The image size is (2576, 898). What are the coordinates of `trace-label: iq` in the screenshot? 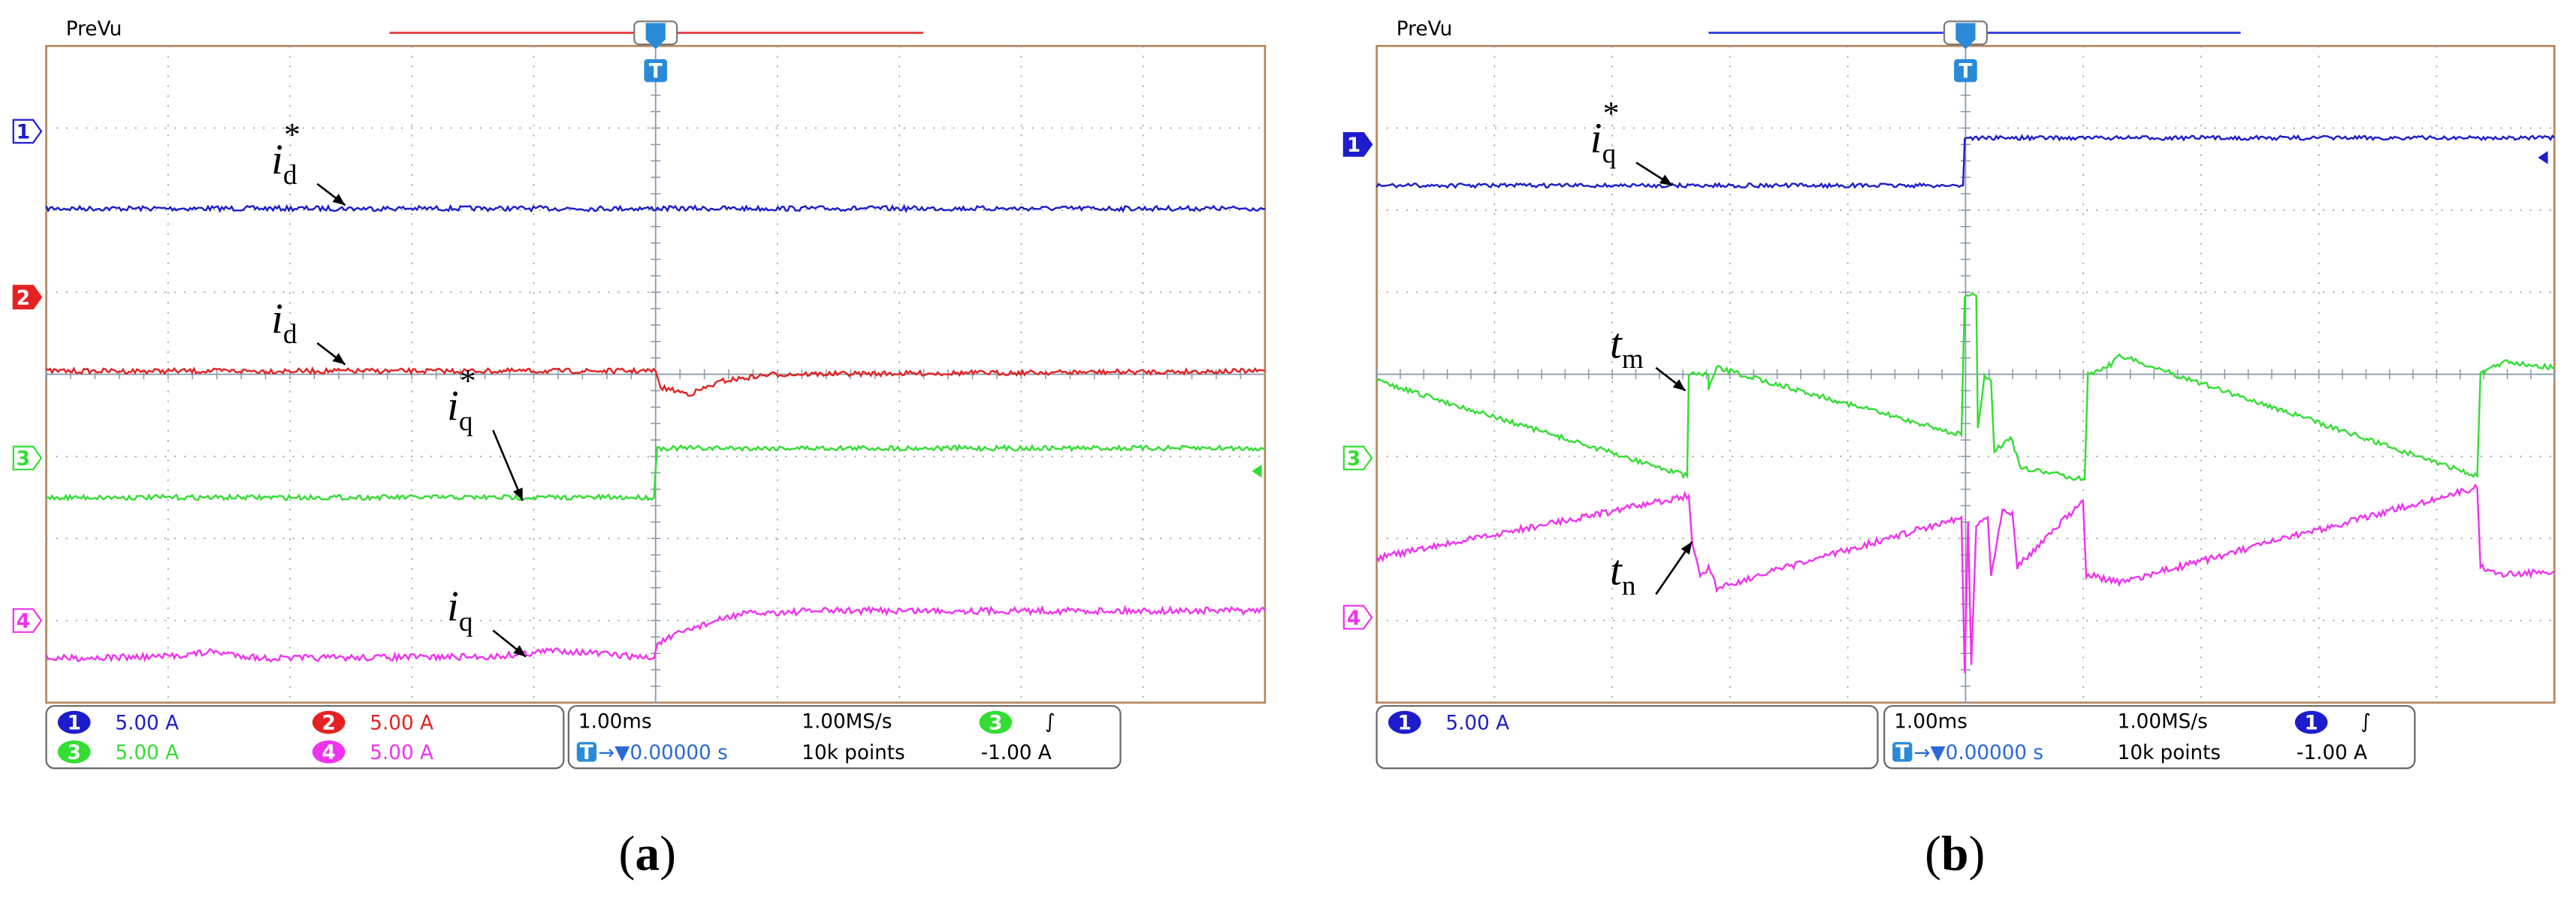 It's located at (460, 610).